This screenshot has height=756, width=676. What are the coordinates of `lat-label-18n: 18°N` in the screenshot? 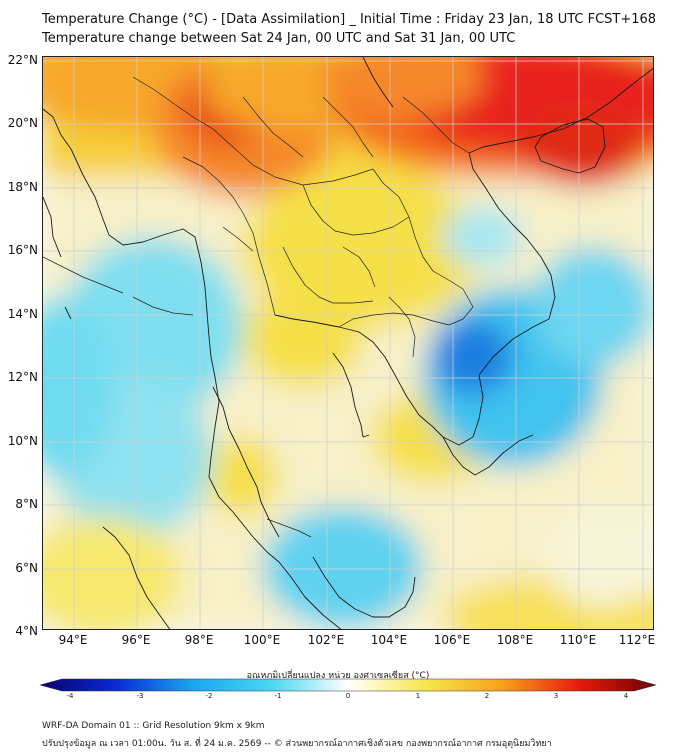 It's located at (22, 187).